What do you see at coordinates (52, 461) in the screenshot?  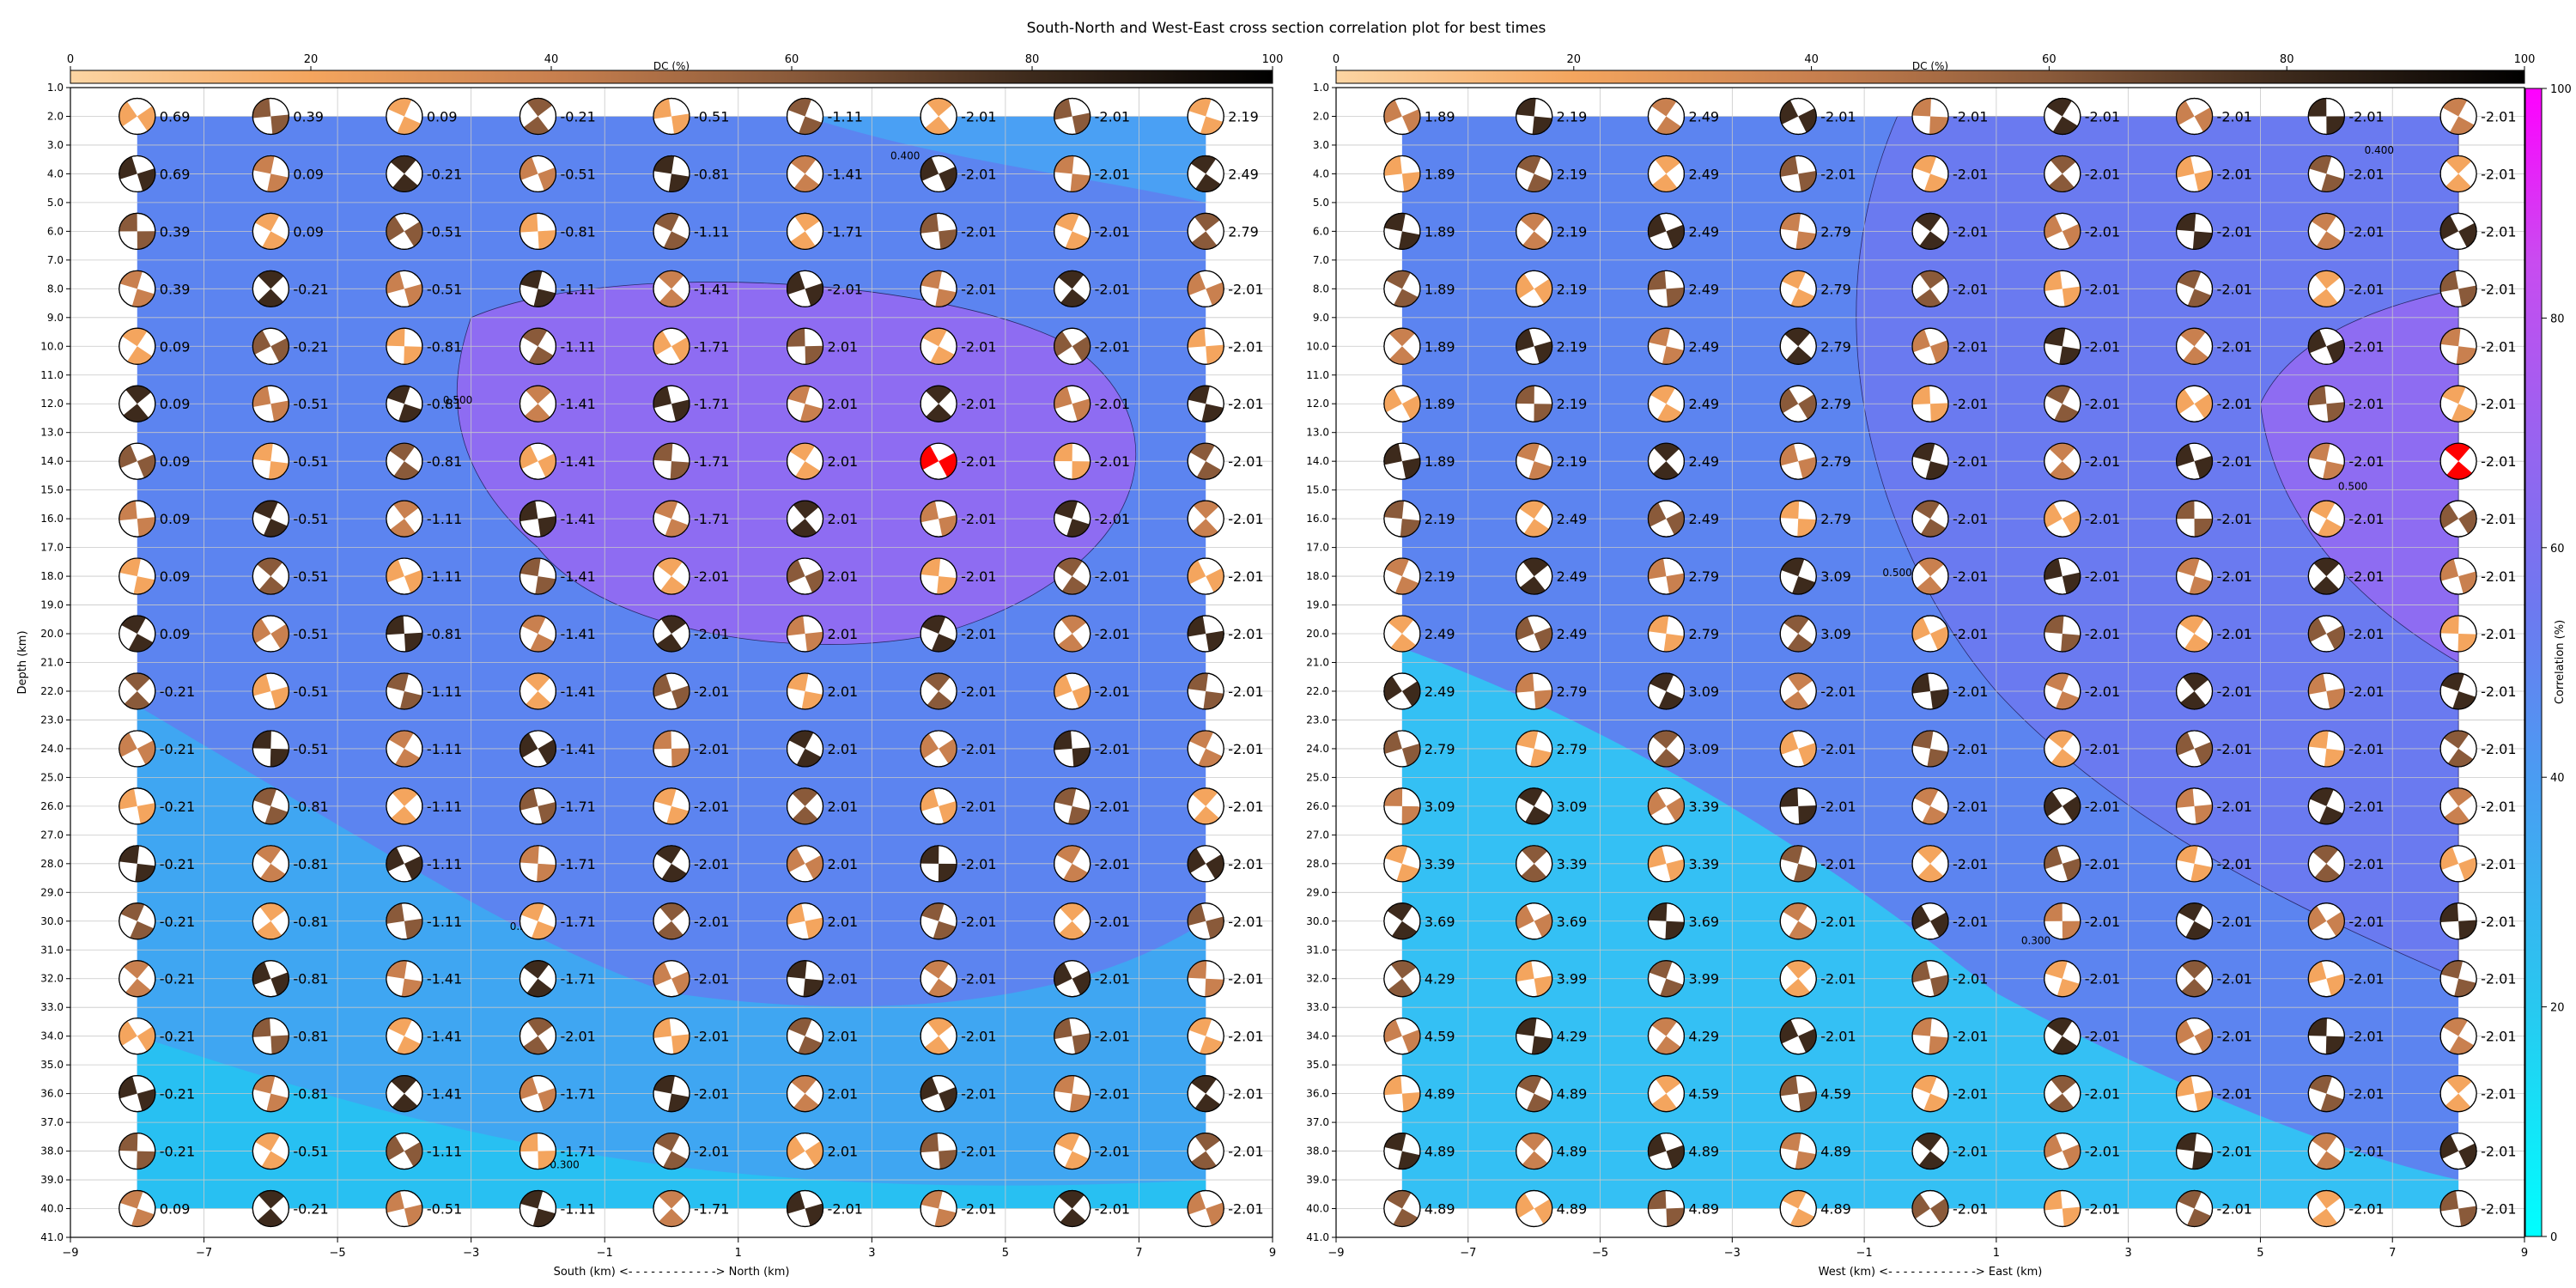 I see `y-tick-label: 14.0` at bounding box center [52, 461].